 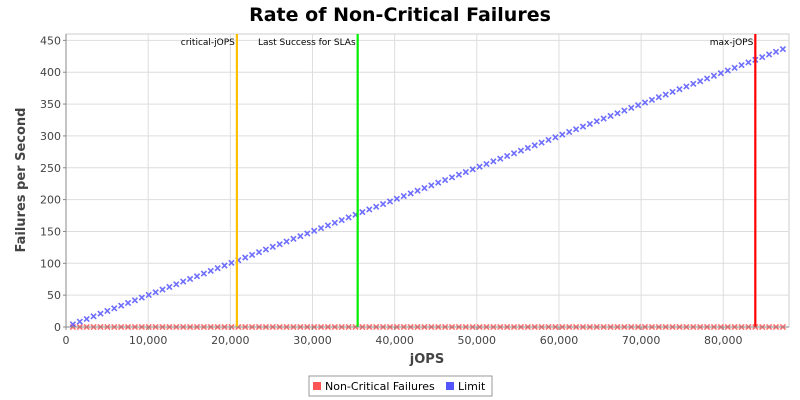 I want to click on legend-label-non-critical-failures: Non-Critical Failures, so click(x=380, y=386).